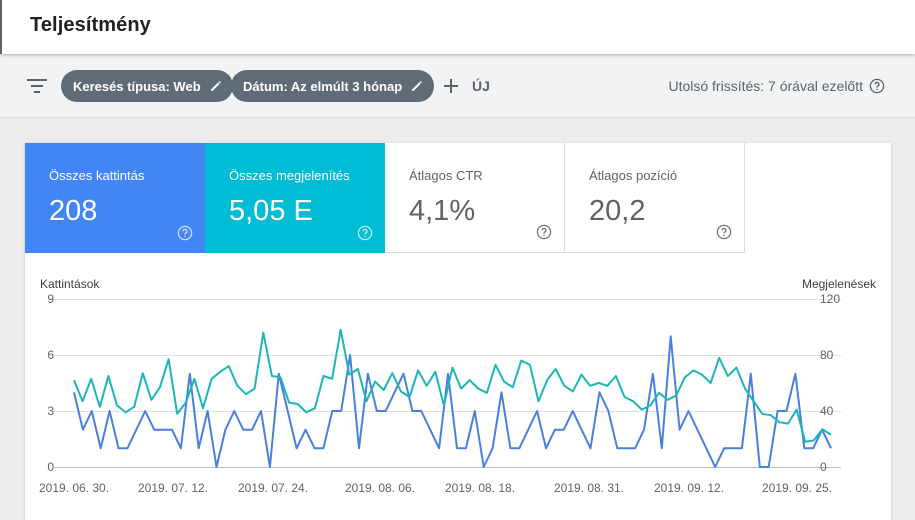 This screenshot has height=520, width=915. What do you see at coordinates (655, 198) in the screenshot?
I see `metric-tile-position: Átlagos pozíció 20,2` at bounding box center [655, 198].